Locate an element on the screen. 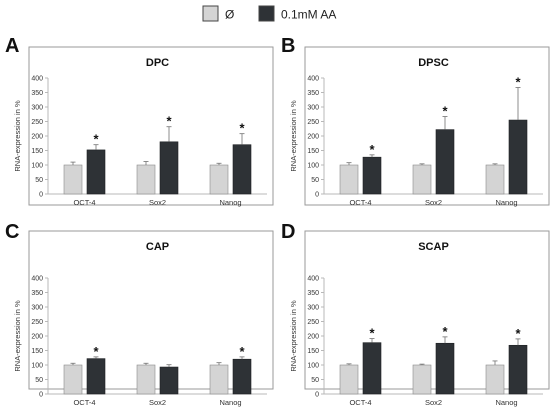  panel-letter: C is located at coordinates (12, 232).